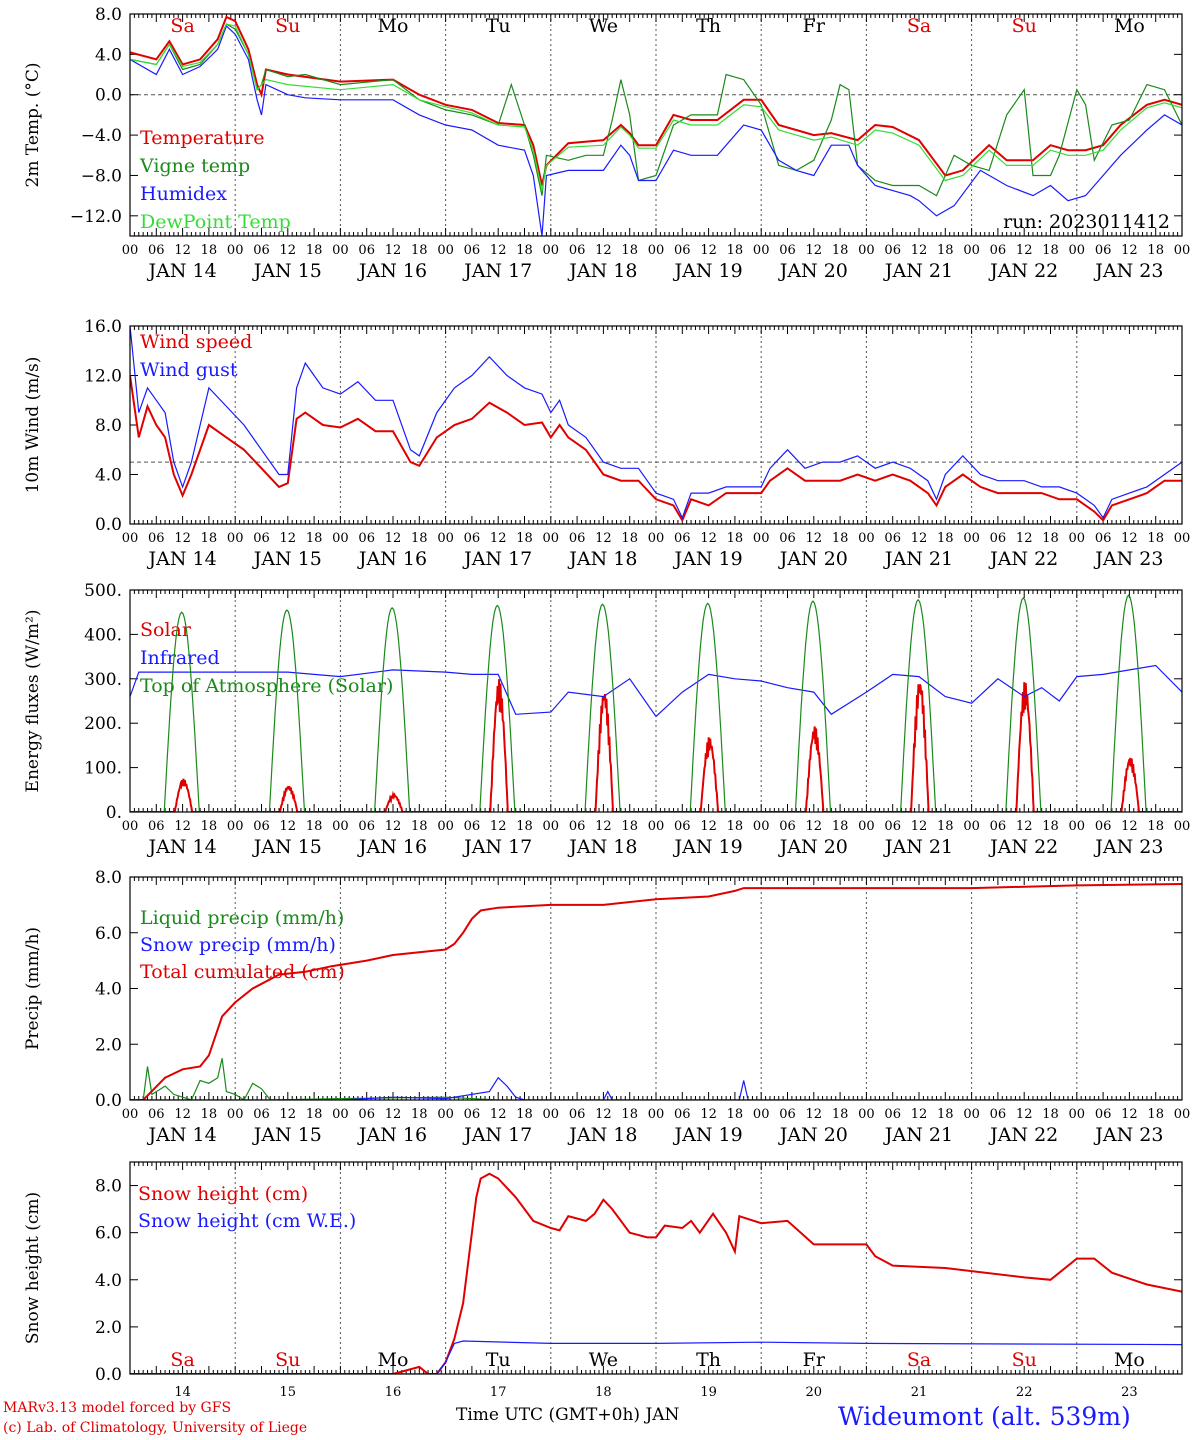 Image resolution: width=1194 pixels, height=1440 pixels. Describe the element at coordinates (984, 1416) in the screenshot. I see `station-name: Wideumont (alt. 539m)` at that location.